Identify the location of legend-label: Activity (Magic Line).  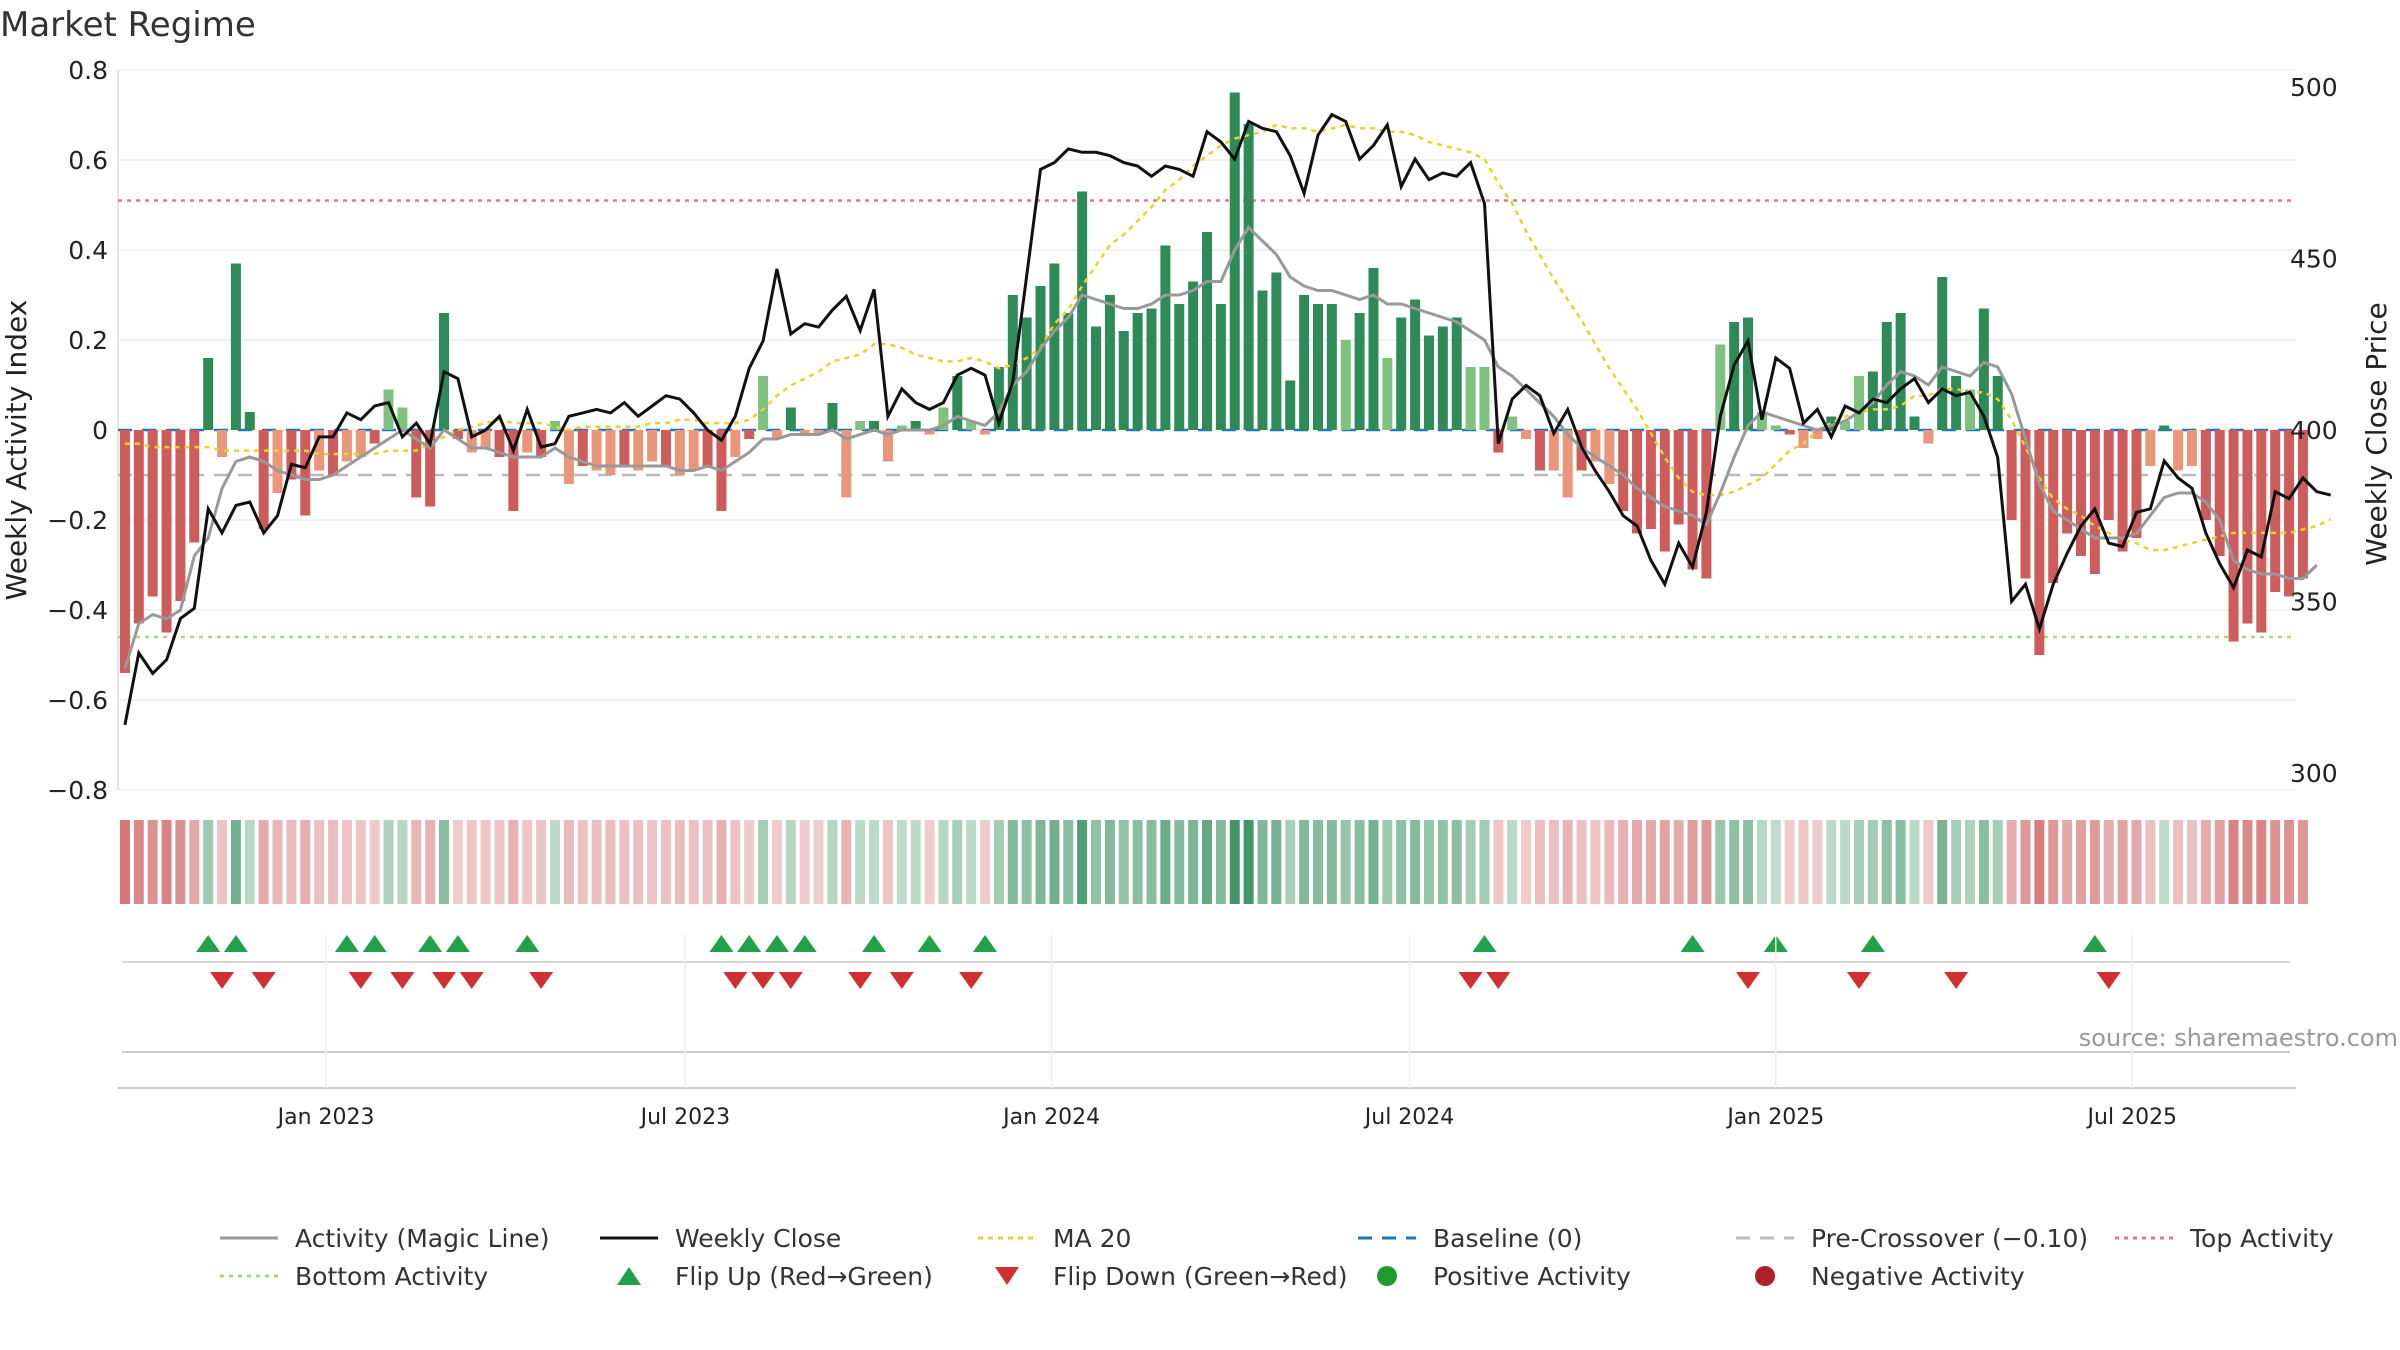
(422, 1238).